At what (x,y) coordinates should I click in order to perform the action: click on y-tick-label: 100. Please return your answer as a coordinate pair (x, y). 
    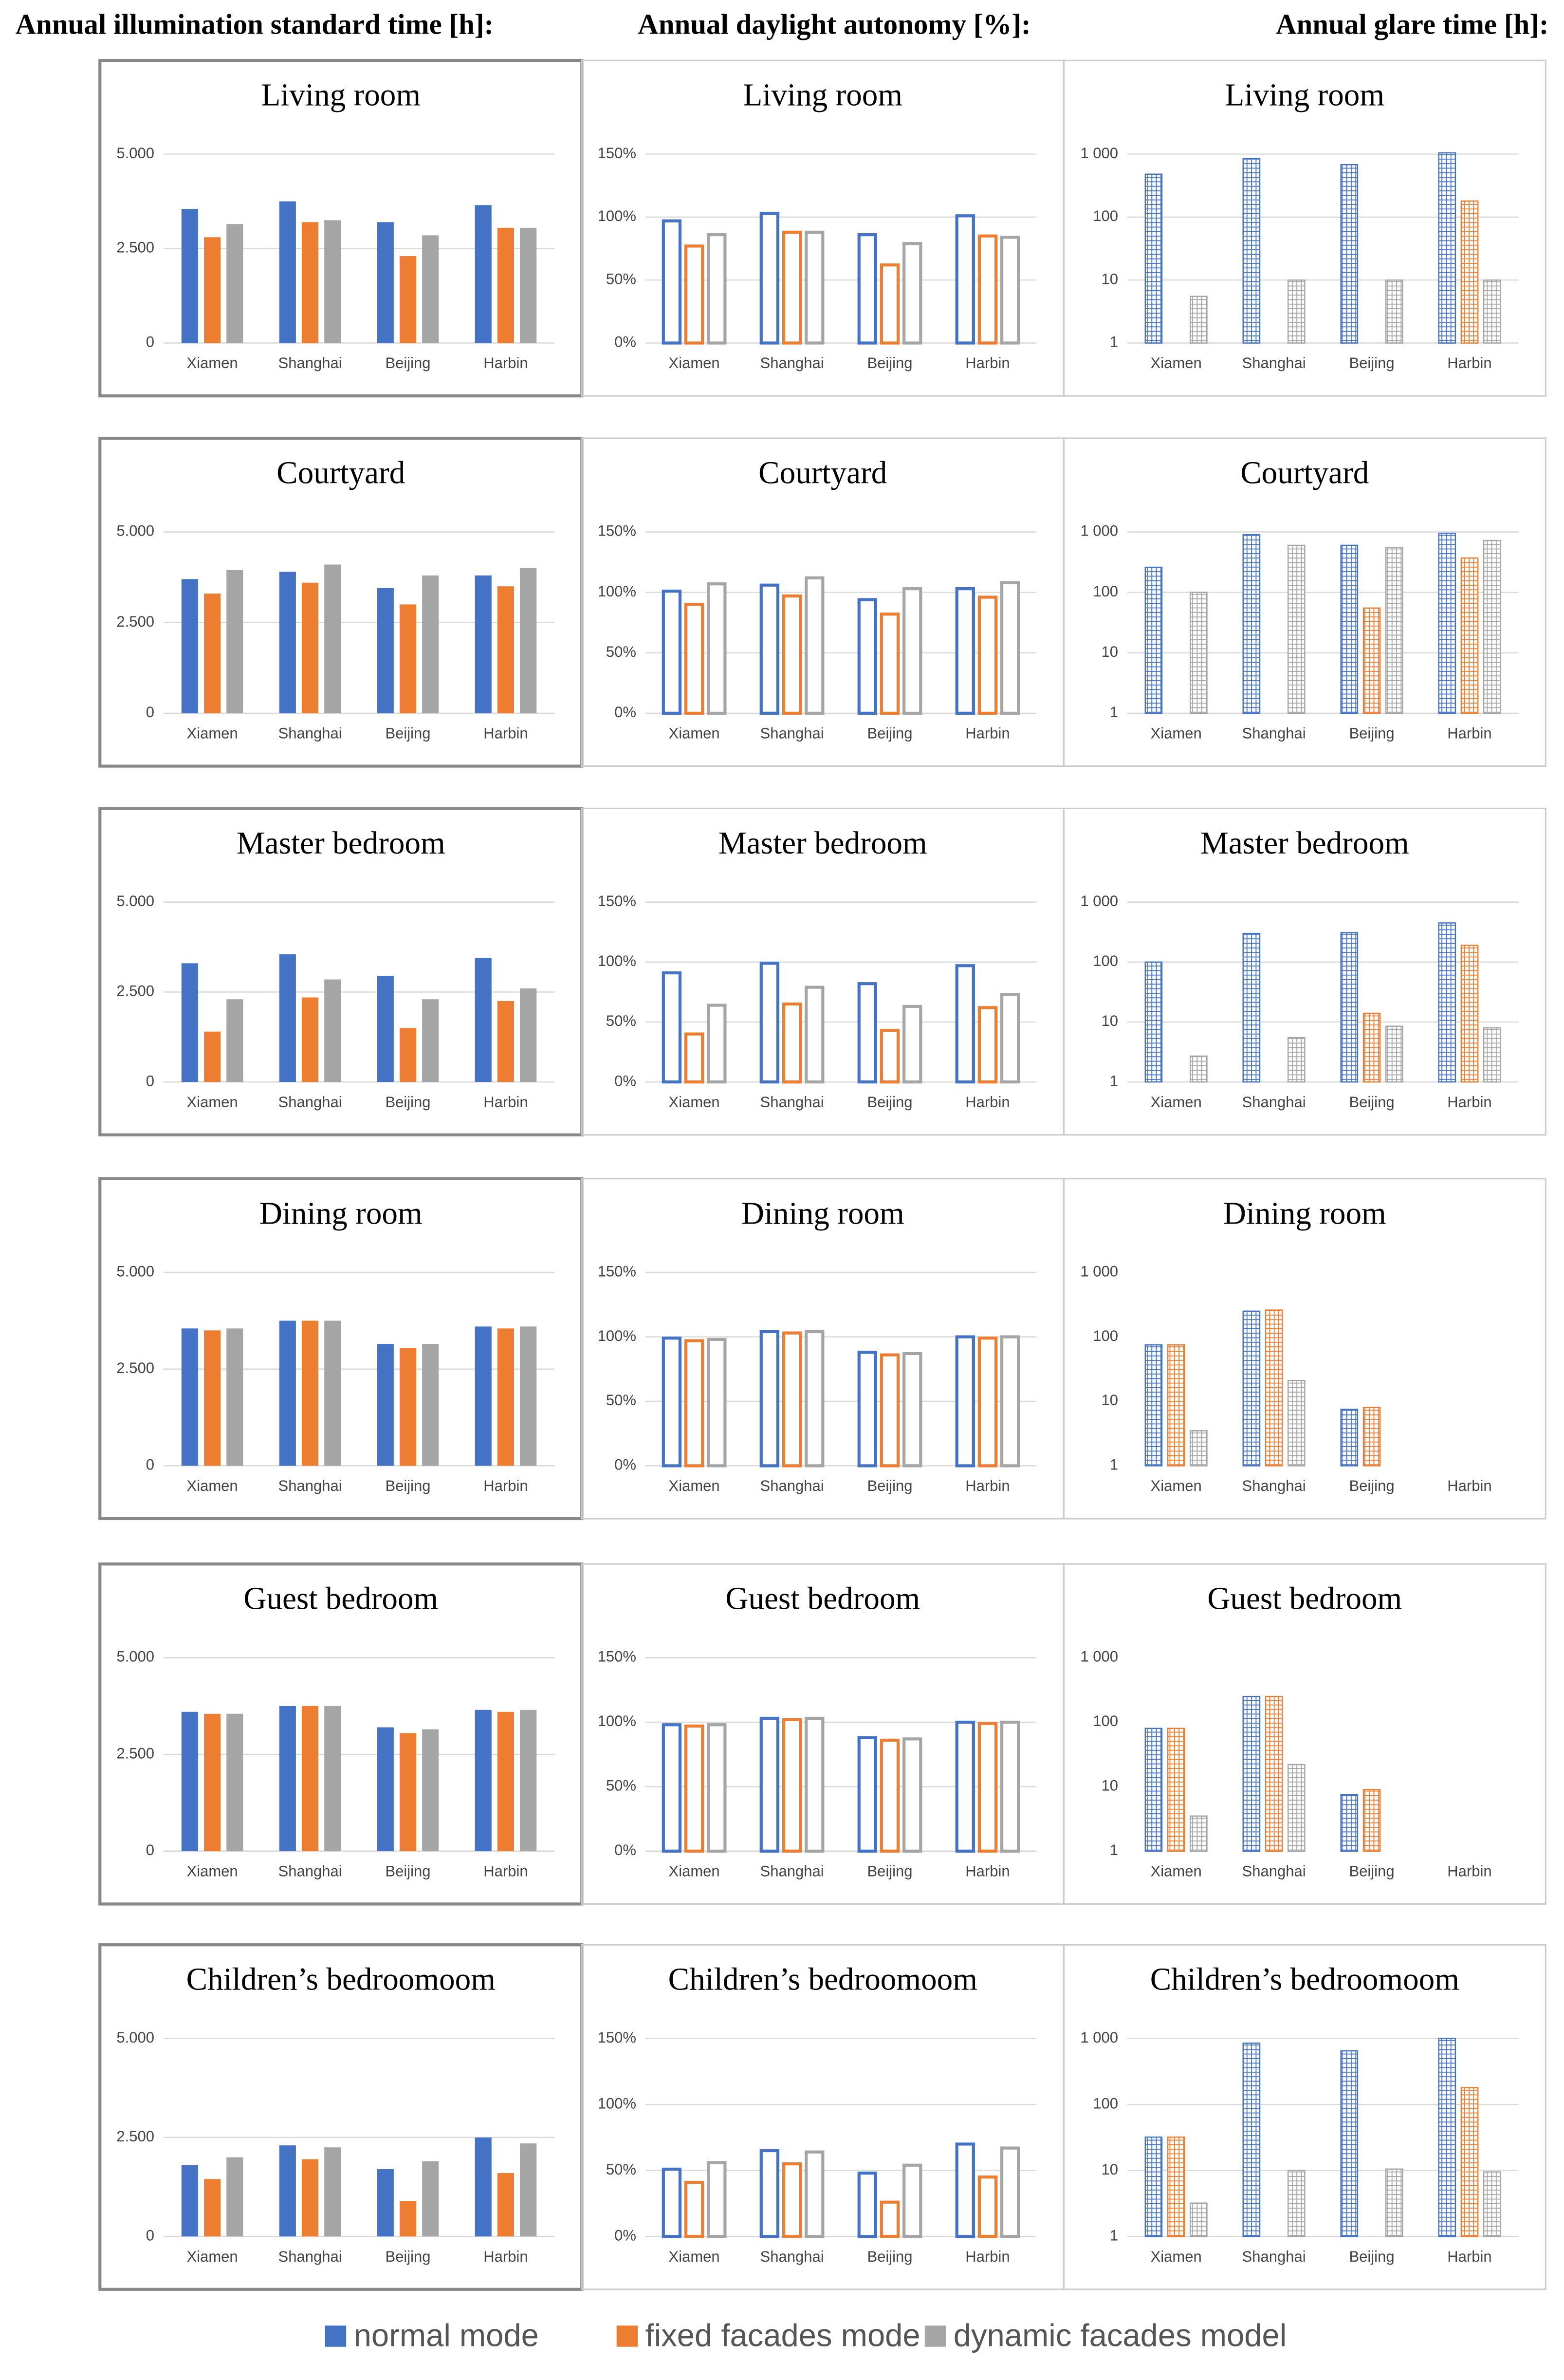
    Looking at the image, I should click on (1105, 215).